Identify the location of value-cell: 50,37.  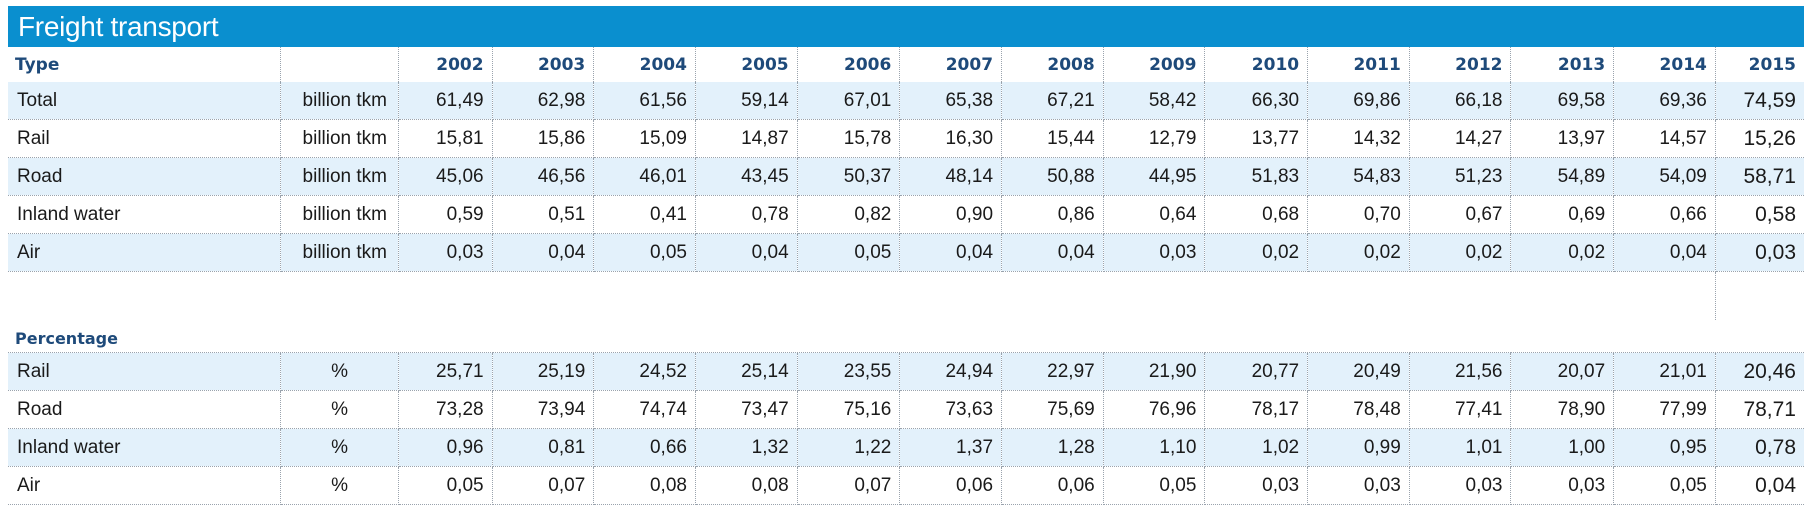
(849, 176).